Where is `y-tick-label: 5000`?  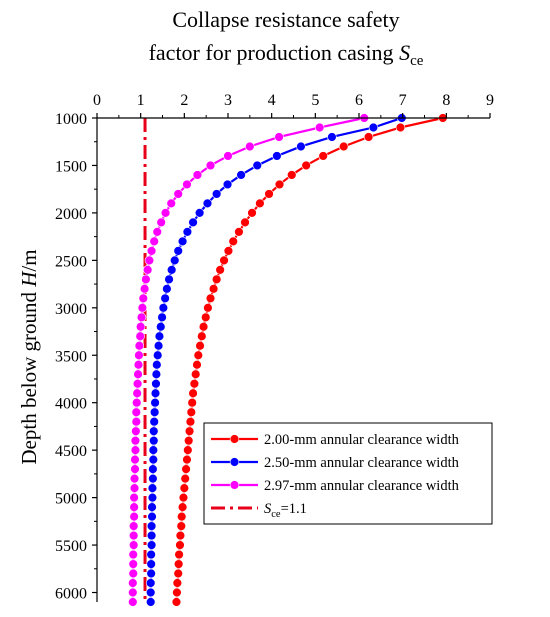 y-tick-label: 5000 is located at coordinates (71, 499).